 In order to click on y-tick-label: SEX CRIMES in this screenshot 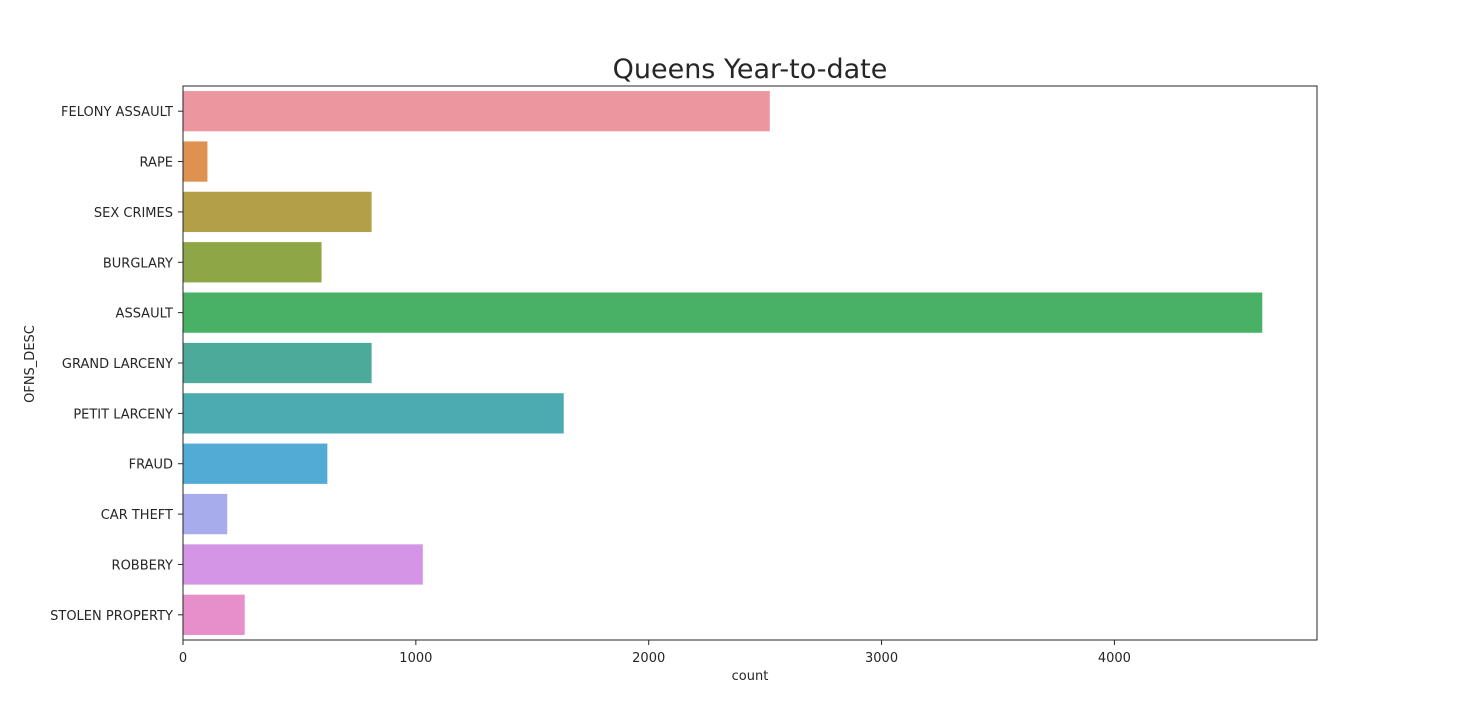, I will do `click(133, 213)`.